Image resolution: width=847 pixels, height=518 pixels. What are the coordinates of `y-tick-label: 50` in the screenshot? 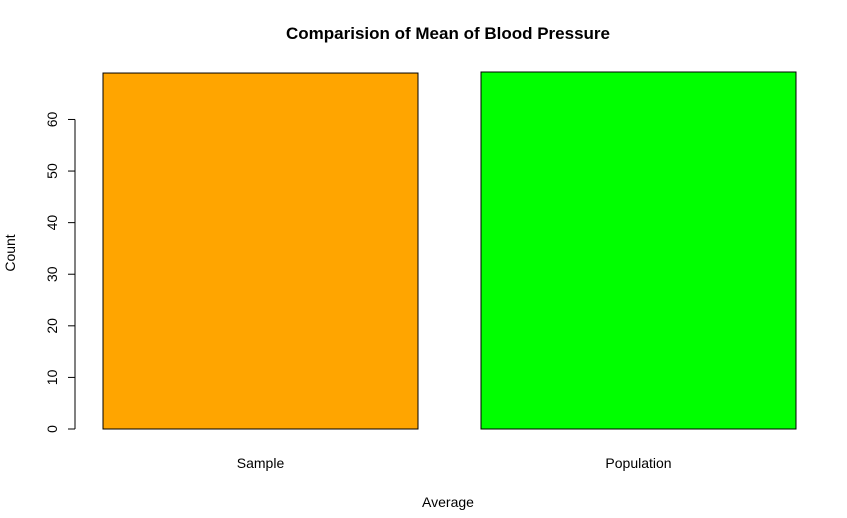 It's located at (52, 171).